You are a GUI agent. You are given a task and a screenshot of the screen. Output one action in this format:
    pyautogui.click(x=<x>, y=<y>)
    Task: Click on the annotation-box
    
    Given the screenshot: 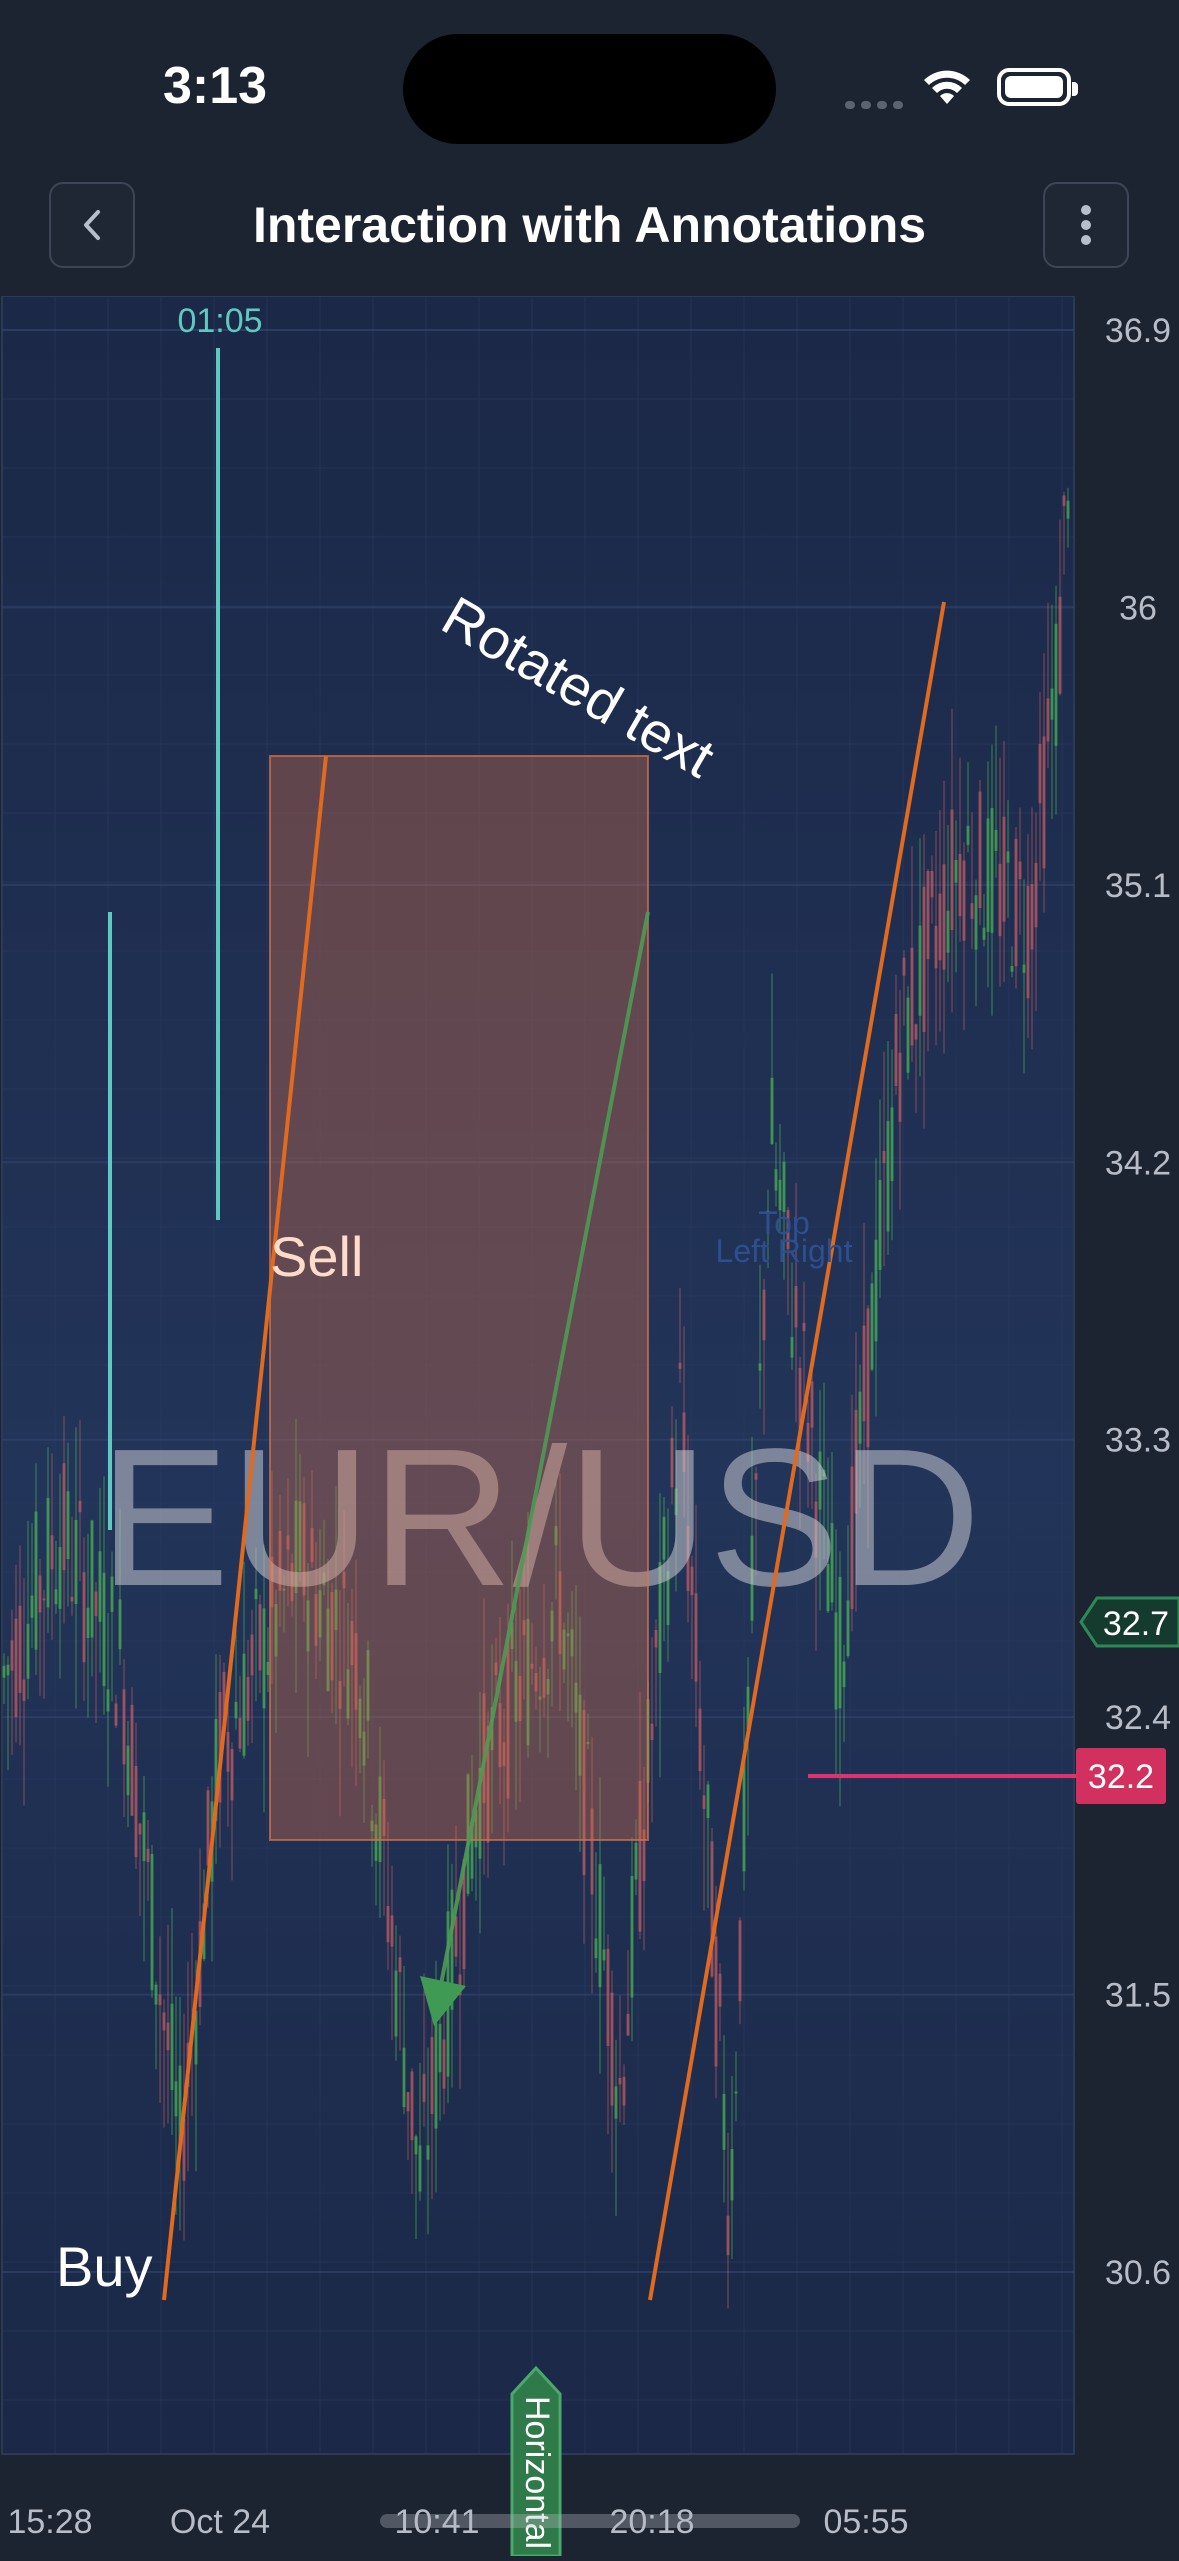 What is the action you would take?
    pyautogui.click(x=459, y=1298)
    